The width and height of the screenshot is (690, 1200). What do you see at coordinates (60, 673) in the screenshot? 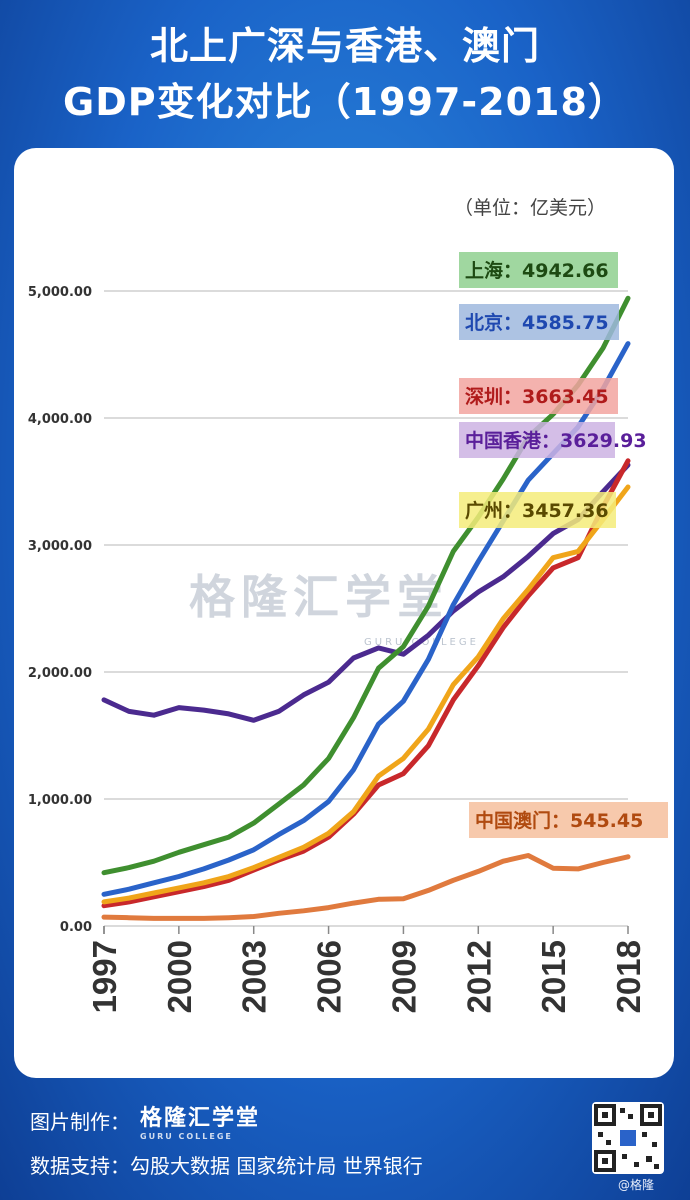
I see `y-tick-label: 2,000.00` at bounding box center [60, 673].